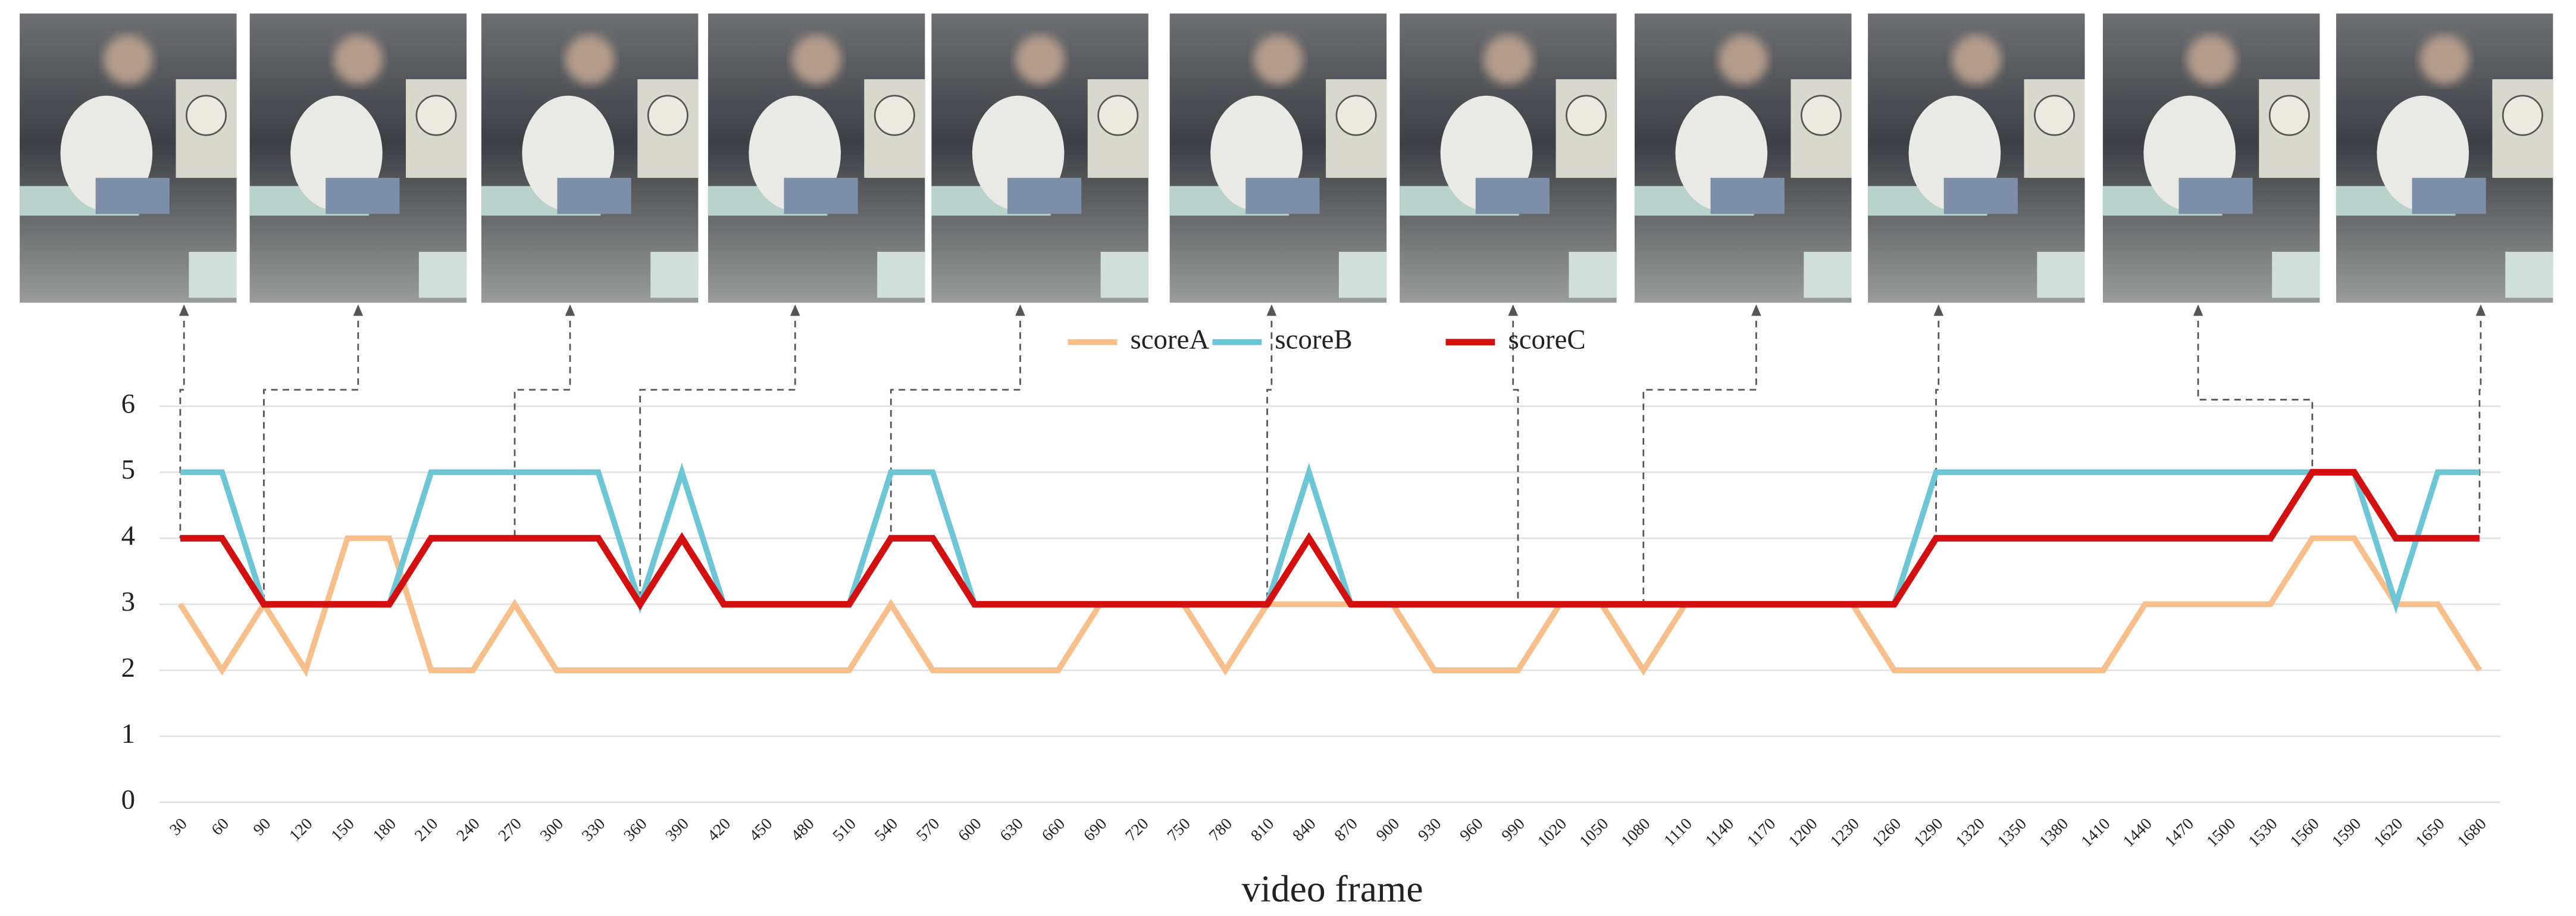  I want to click on x-tick-label: 1530, so click(2263, 832).